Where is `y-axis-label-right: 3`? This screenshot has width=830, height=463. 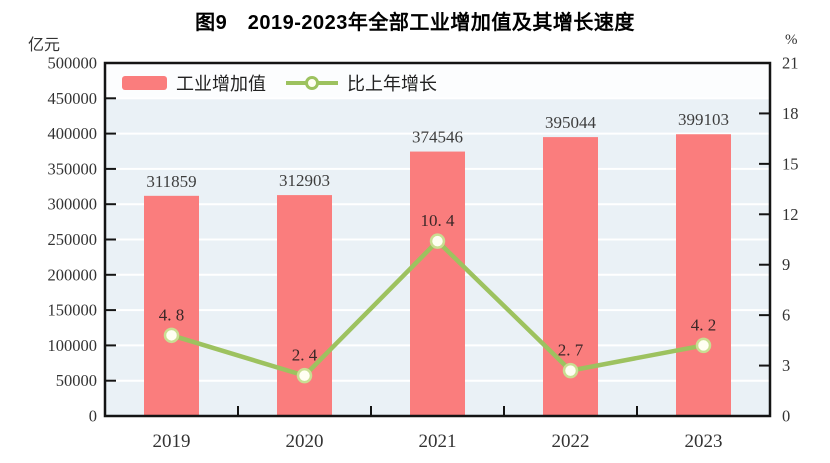
y-axis-label-right: 3 is located at coordinates (786, 365).